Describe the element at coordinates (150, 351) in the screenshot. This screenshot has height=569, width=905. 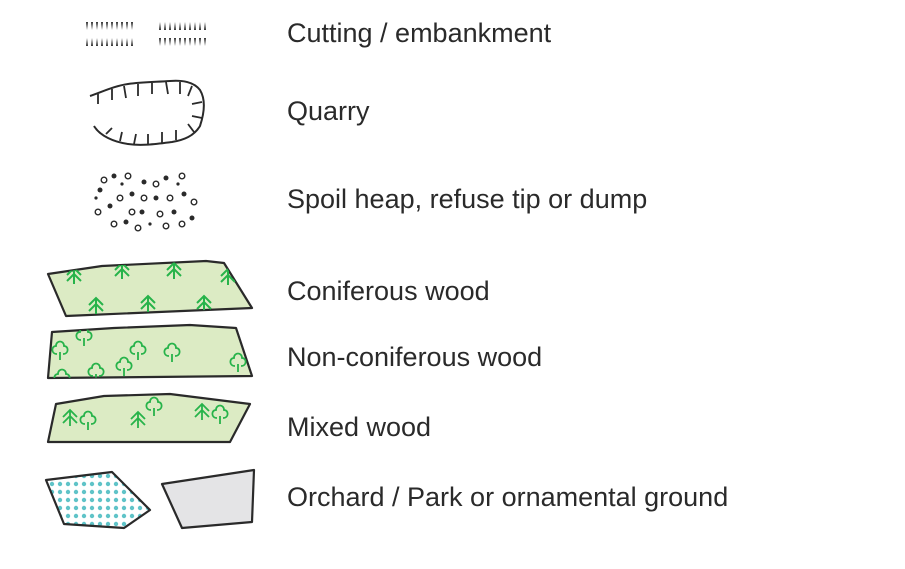
I see `non-coniferous-wood-symbol` at that location.